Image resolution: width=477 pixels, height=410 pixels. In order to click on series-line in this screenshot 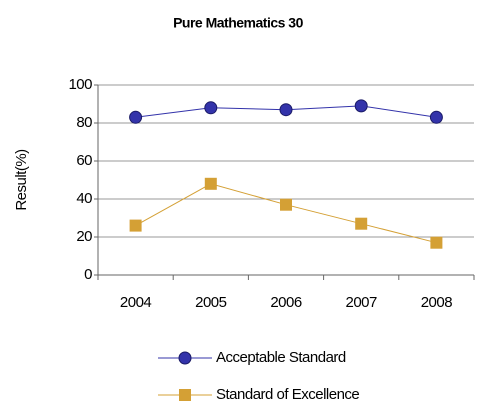, I will do `click(286, 213)`.